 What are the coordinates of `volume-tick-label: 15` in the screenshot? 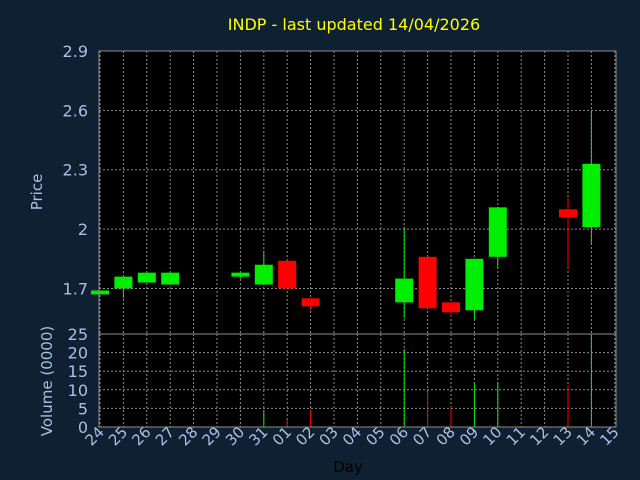 It's located at (78, 371).